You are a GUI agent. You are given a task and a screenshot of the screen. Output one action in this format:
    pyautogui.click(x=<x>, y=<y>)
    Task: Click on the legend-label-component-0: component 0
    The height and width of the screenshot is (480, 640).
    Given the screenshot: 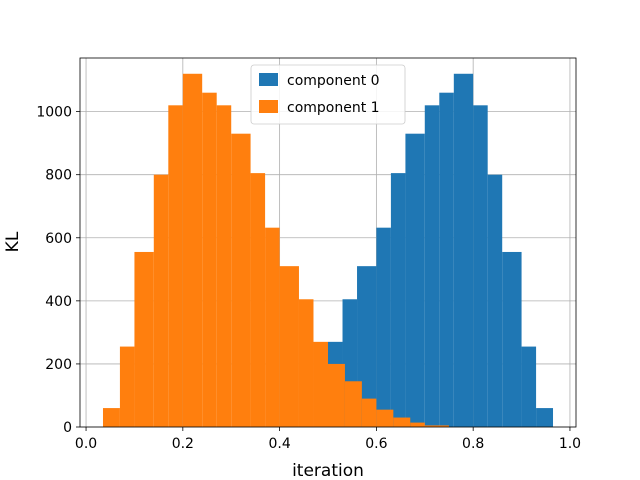 What is the action you would take?
    pyautogui.click(x=333, y=81)
    